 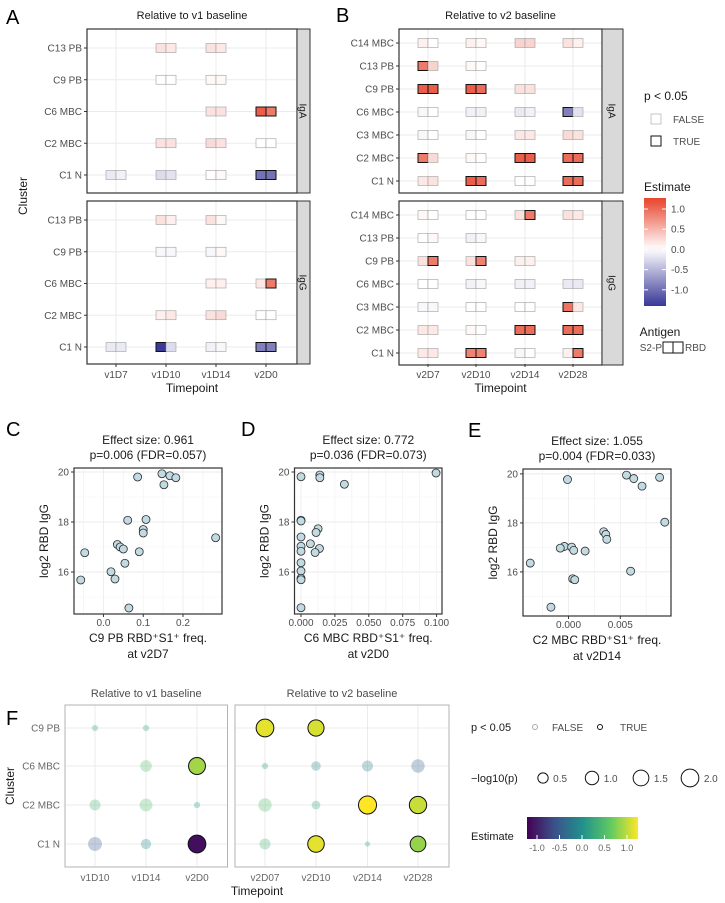 I want to click on timepoint-label: v2D0, so click(x=266, y=375).